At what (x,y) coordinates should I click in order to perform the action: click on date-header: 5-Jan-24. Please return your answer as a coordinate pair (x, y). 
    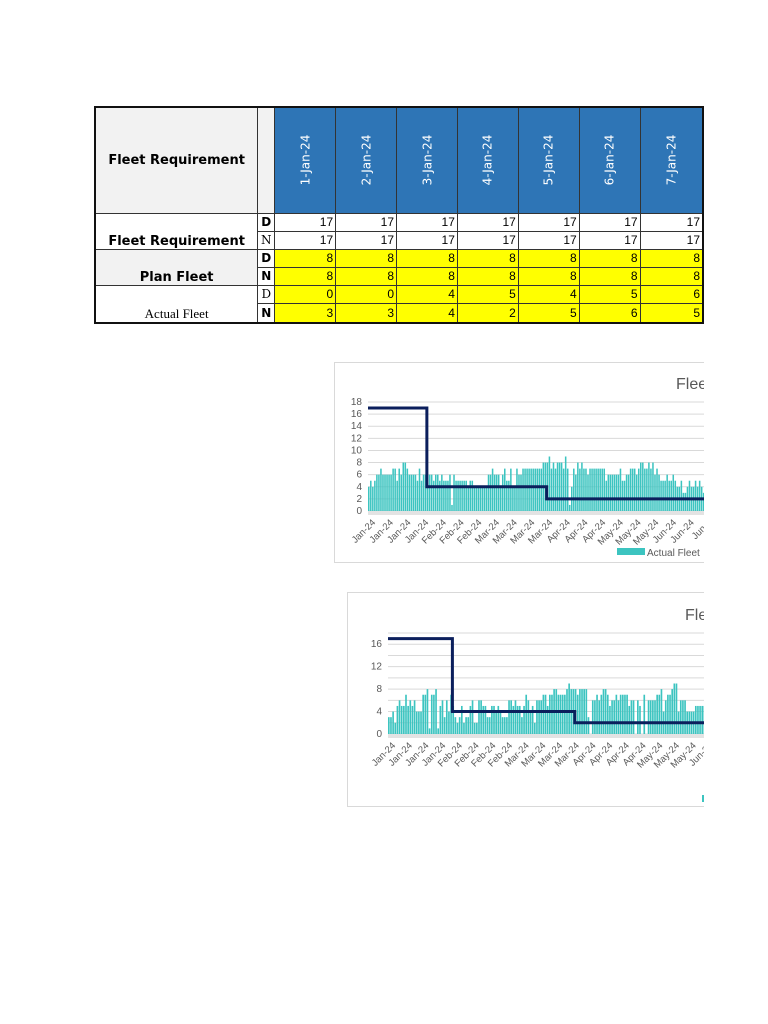
    Looking at the image, I should click on (548, 160).